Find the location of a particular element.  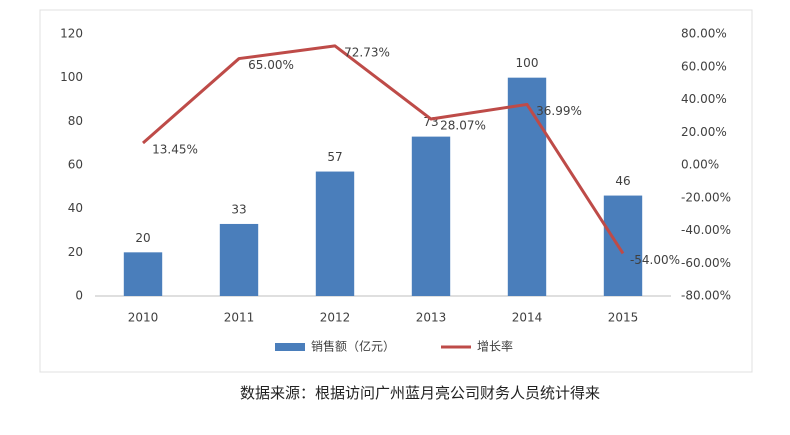

y2-tick-label: -20.00% is located at coordinates (706, 197).